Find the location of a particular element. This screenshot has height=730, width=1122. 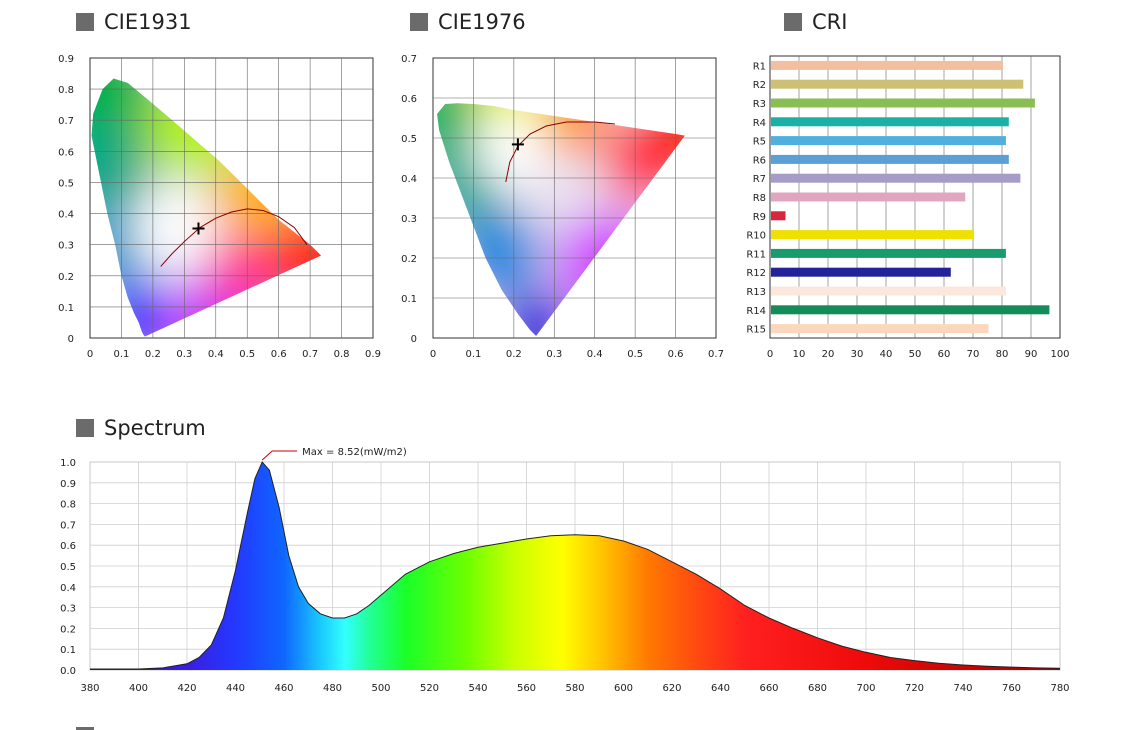

cri-bar-r14 is located at coordinates (910, 310).